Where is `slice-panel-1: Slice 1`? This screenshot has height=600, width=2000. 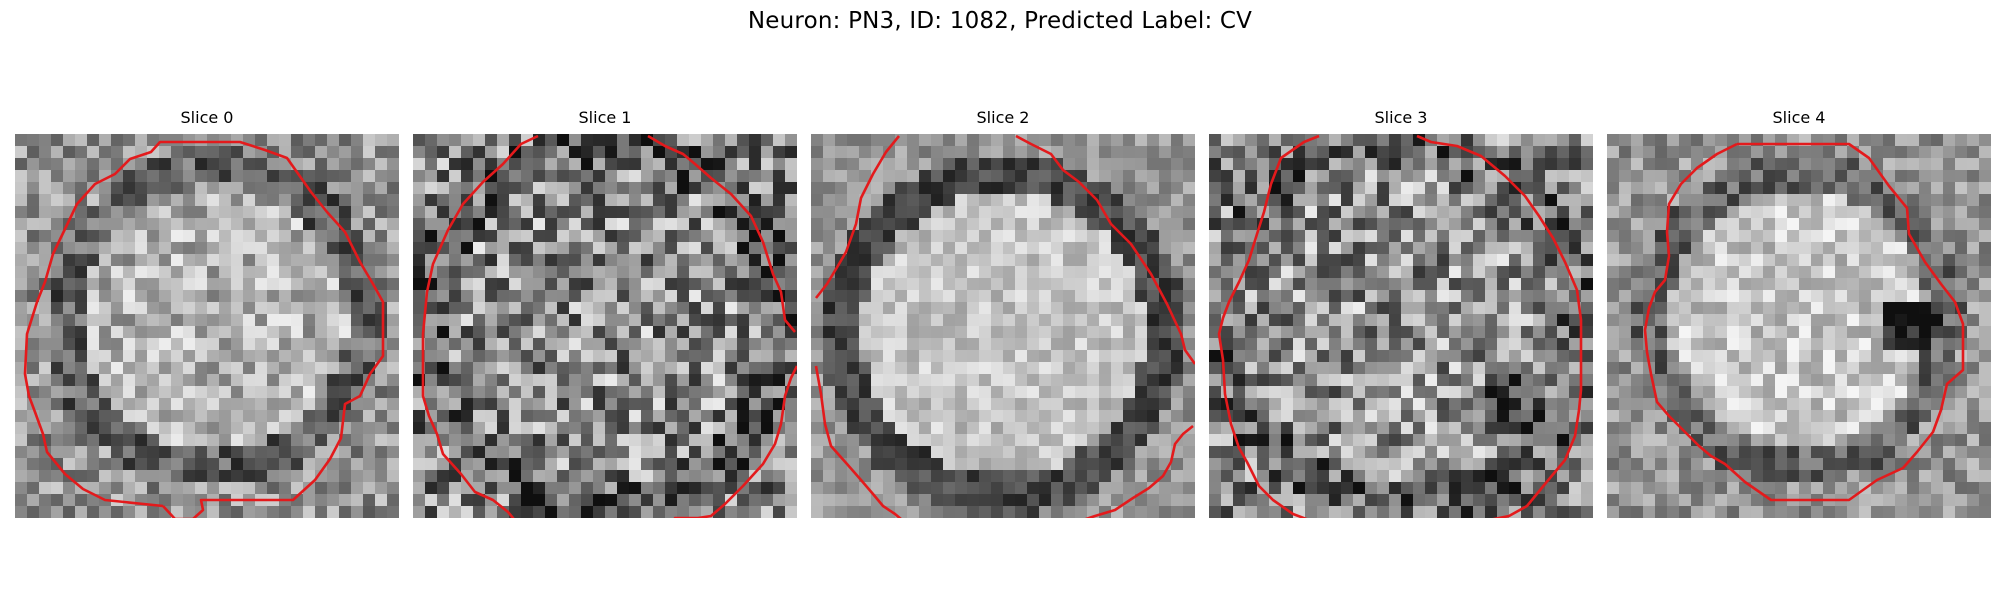 slice-panel-1: Slice 1 is located at coordinates (605, 314).